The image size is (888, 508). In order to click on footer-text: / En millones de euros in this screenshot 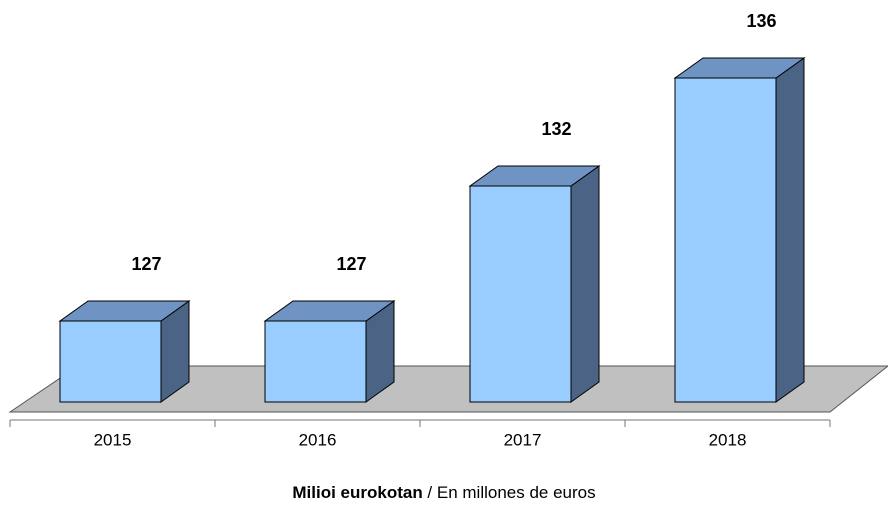, I will do `click(509, 492)`.